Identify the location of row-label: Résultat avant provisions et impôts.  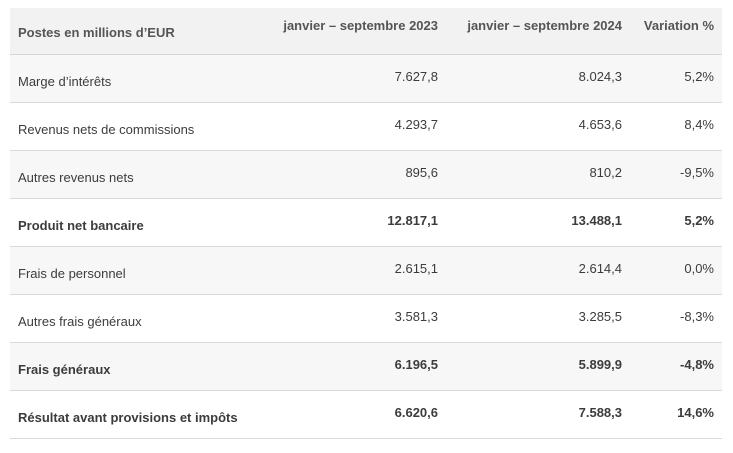
(136, 414).